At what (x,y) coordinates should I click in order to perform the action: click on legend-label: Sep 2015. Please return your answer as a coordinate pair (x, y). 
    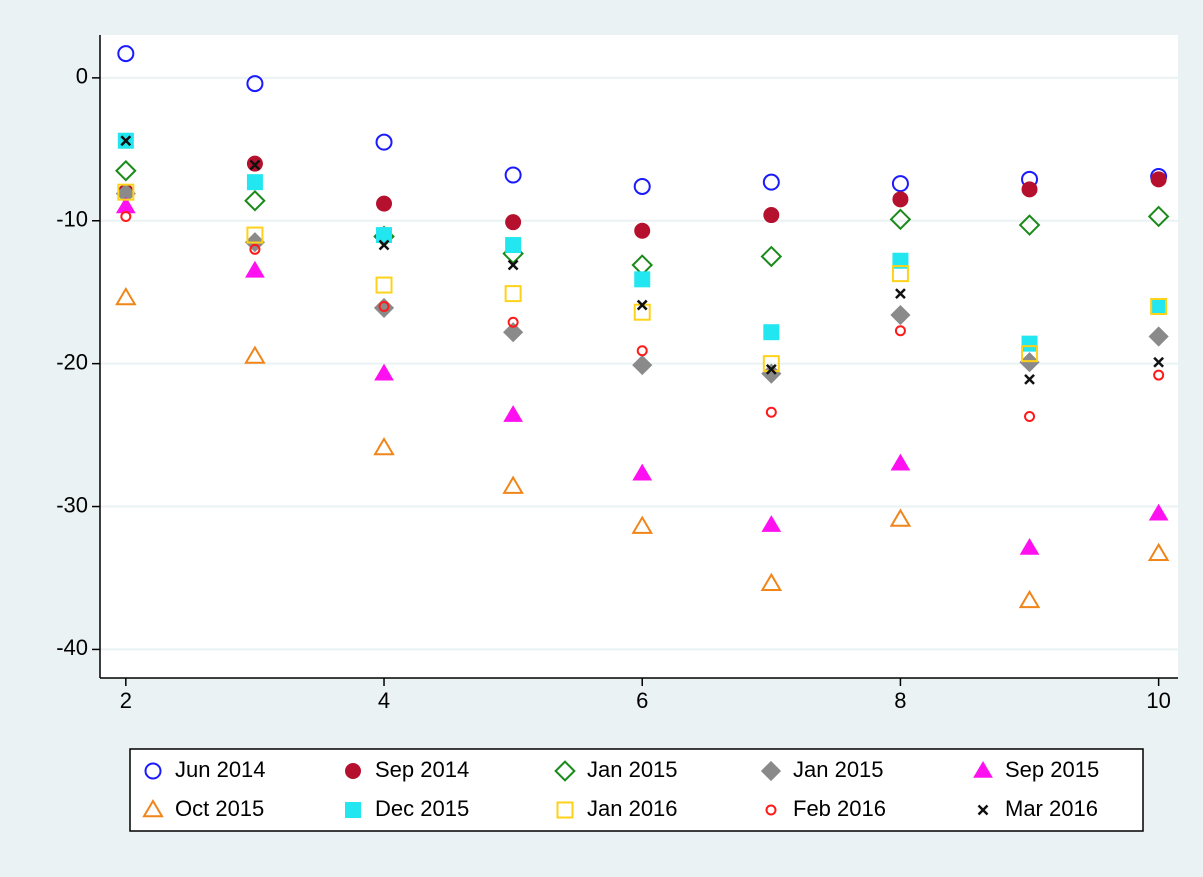
    Looking at the image, I should click on (1052, 769).